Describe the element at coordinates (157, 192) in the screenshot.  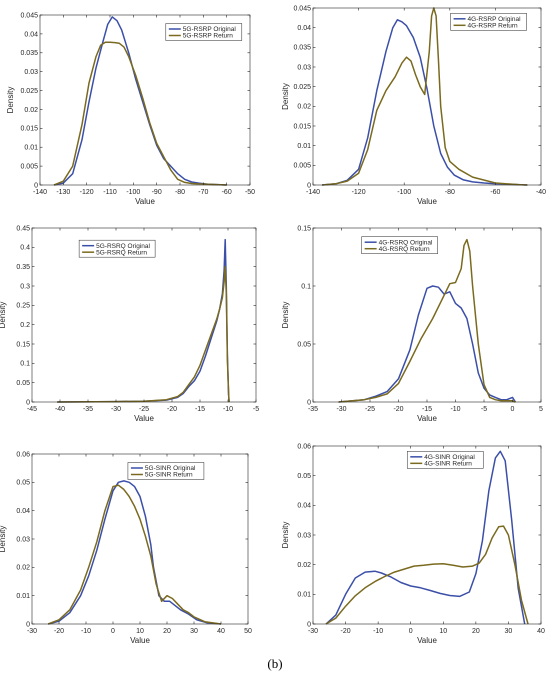
I see `x-tick-label: -90` at that location.